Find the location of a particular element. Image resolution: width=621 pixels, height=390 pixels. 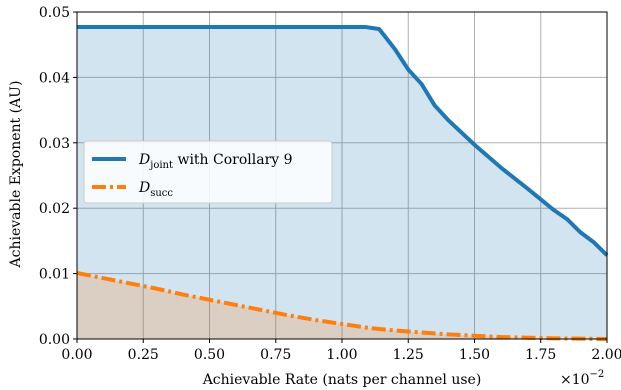

y-tick-label: 0.05 is located at coordinates (54, 13).